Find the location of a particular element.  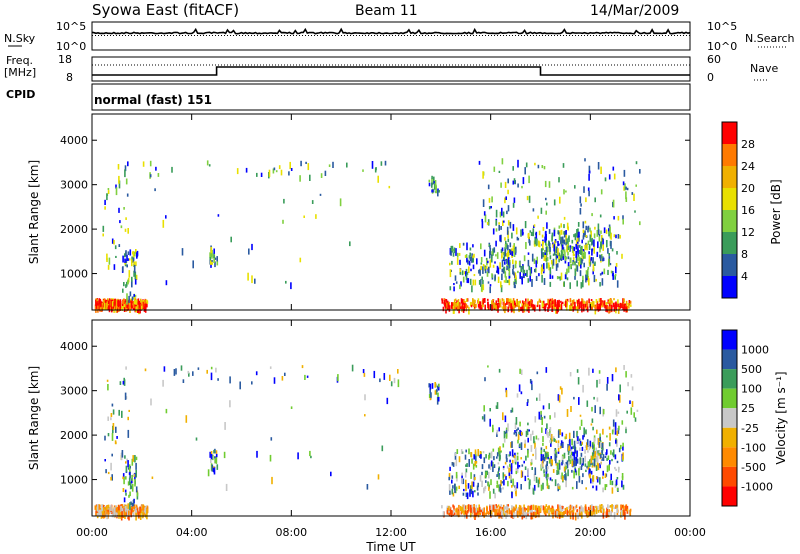

colorbar-tick: 8 is located at coordinates (744, 254).